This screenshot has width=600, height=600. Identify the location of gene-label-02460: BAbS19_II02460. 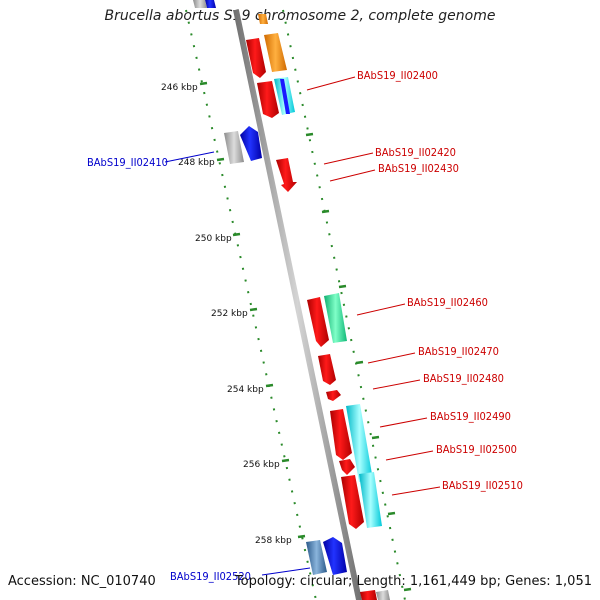
(447, 302).